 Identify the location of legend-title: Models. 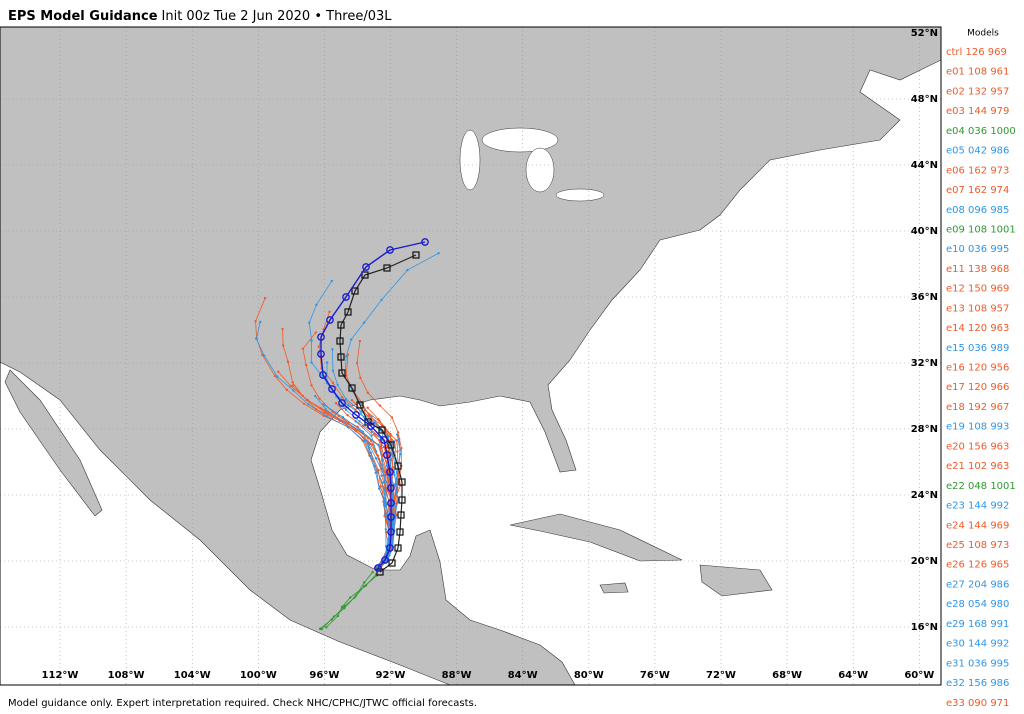
(983, 34).